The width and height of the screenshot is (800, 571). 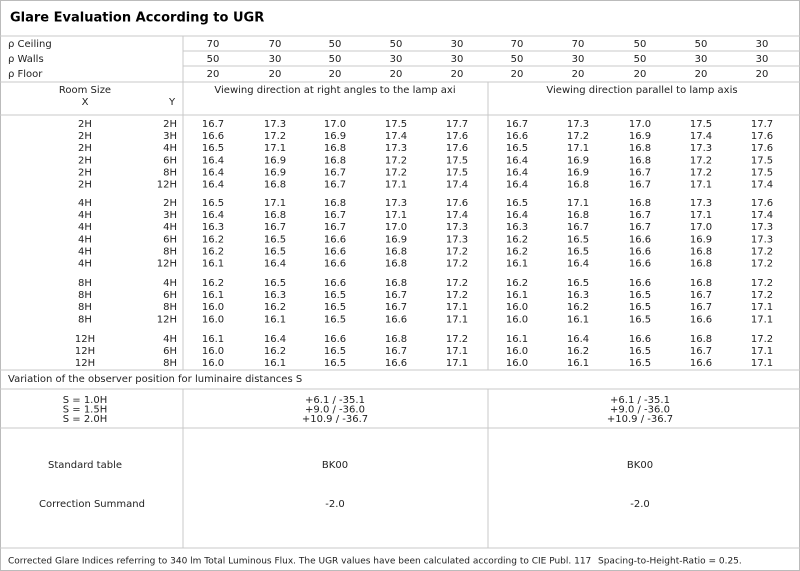 I want to click on room-y: 6H, so click(x=170, y=351).